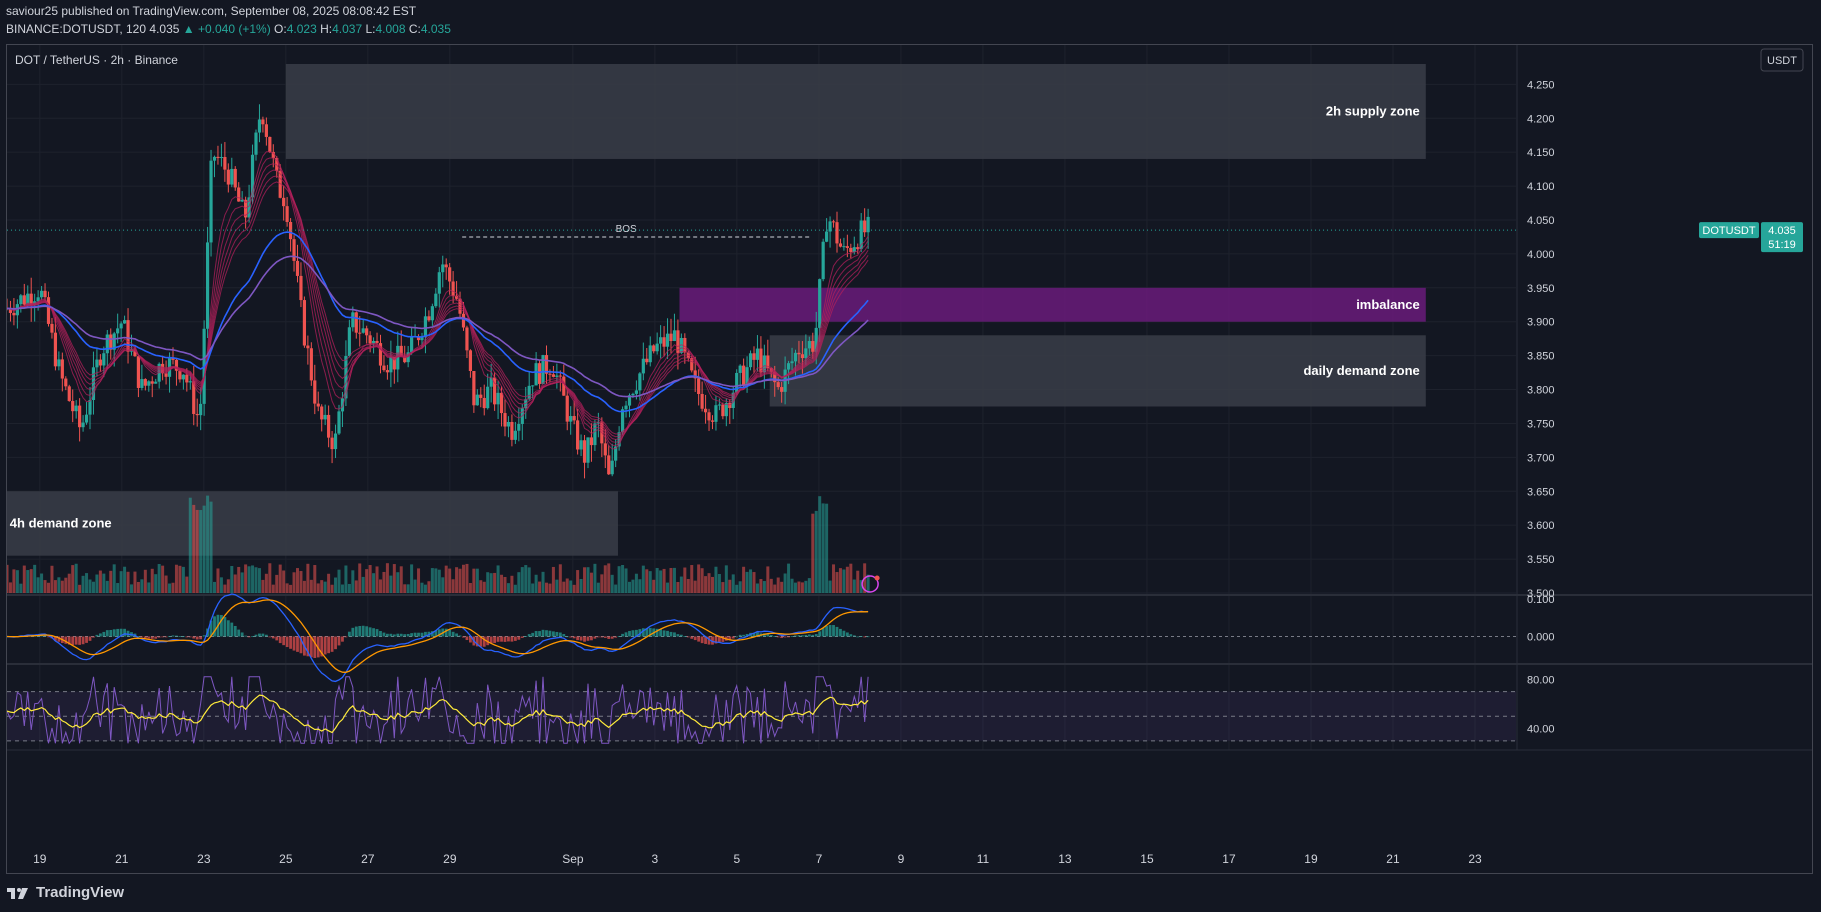 Image resolution: width=1821 pixels, height=912 pixels. I want to click on tradingview-footer: TradingView, so click(65, 892).